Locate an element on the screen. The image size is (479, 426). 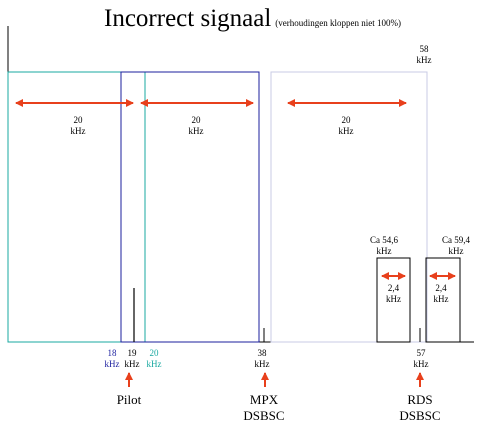
tick-label-38khz: 38 kHz is located at coordinates (262, 359).